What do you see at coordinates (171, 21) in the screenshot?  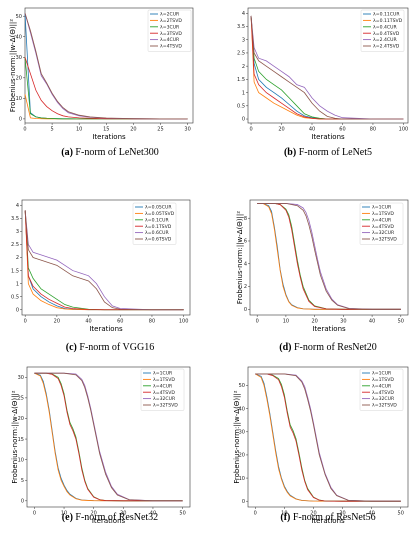 I see `legend-entry: λ=2TSVD` at bounding box center [171, 21].